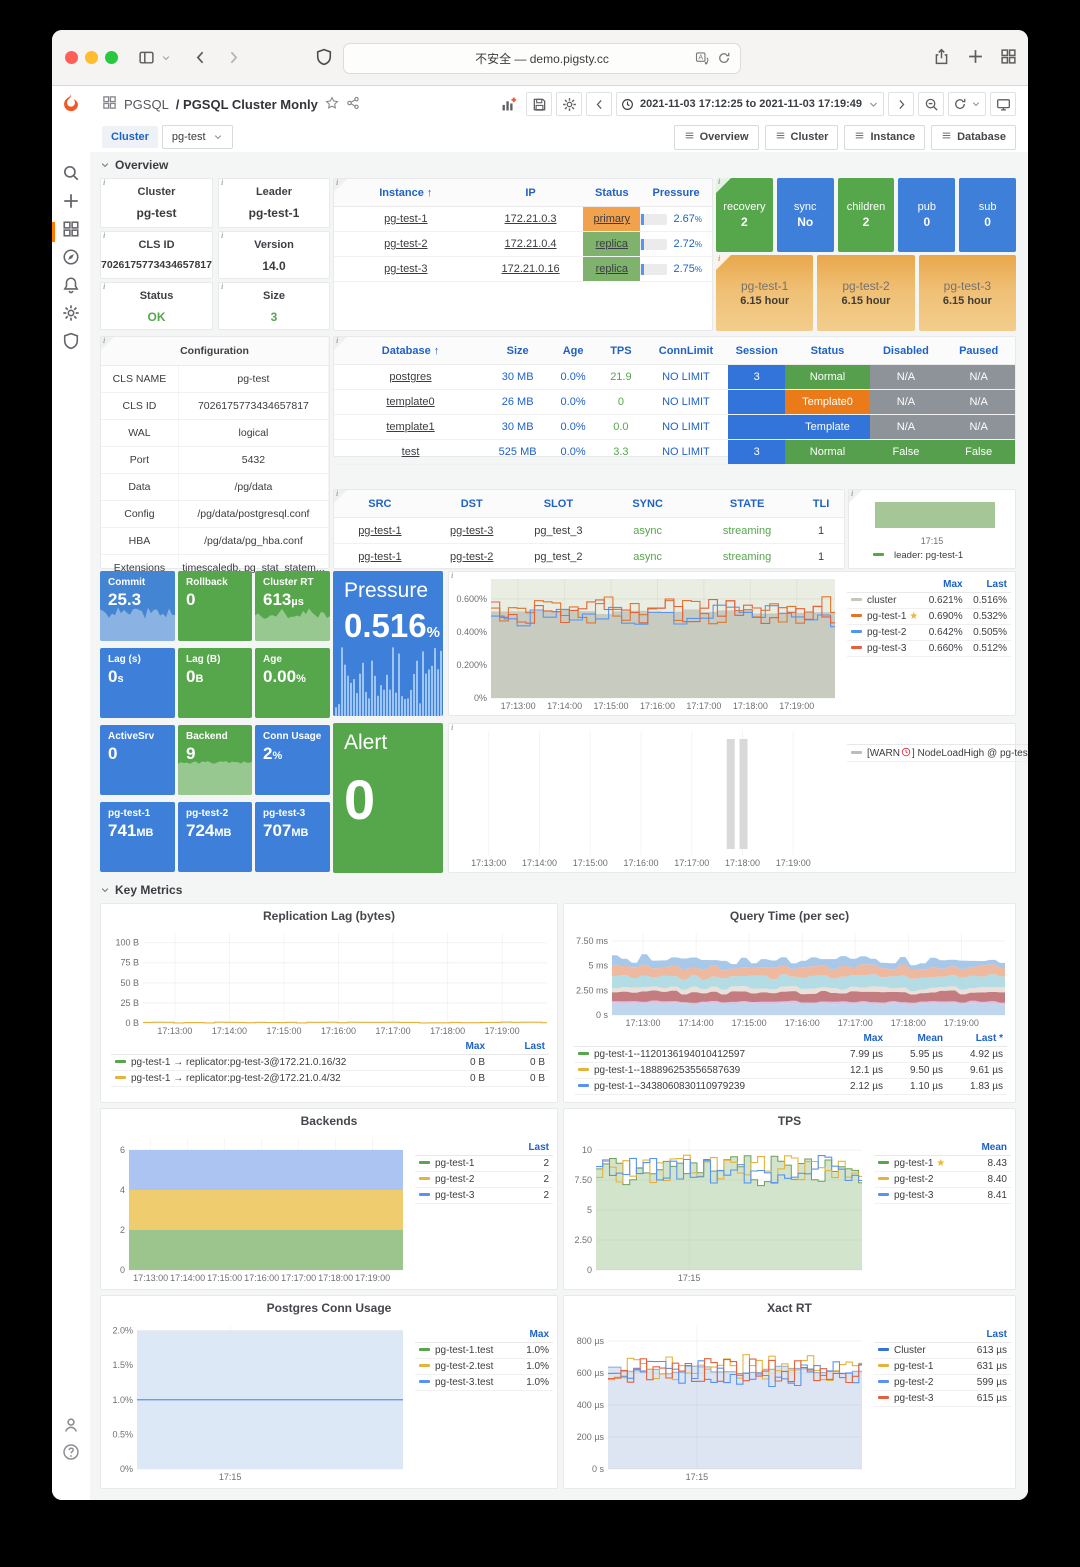  What do you see at coordinates (215, 760) in the screenshot?
I see `metric-tile-backend: Backend 9` at bounding box center [215, 760].